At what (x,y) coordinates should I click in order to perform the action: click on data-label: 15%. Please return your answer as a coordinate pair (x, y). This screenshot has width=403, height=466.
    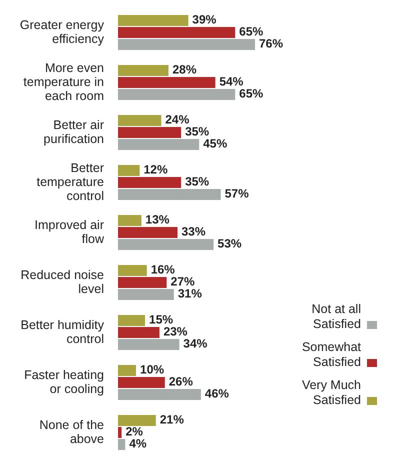
    Looking at the image, I should click on (161, 319).